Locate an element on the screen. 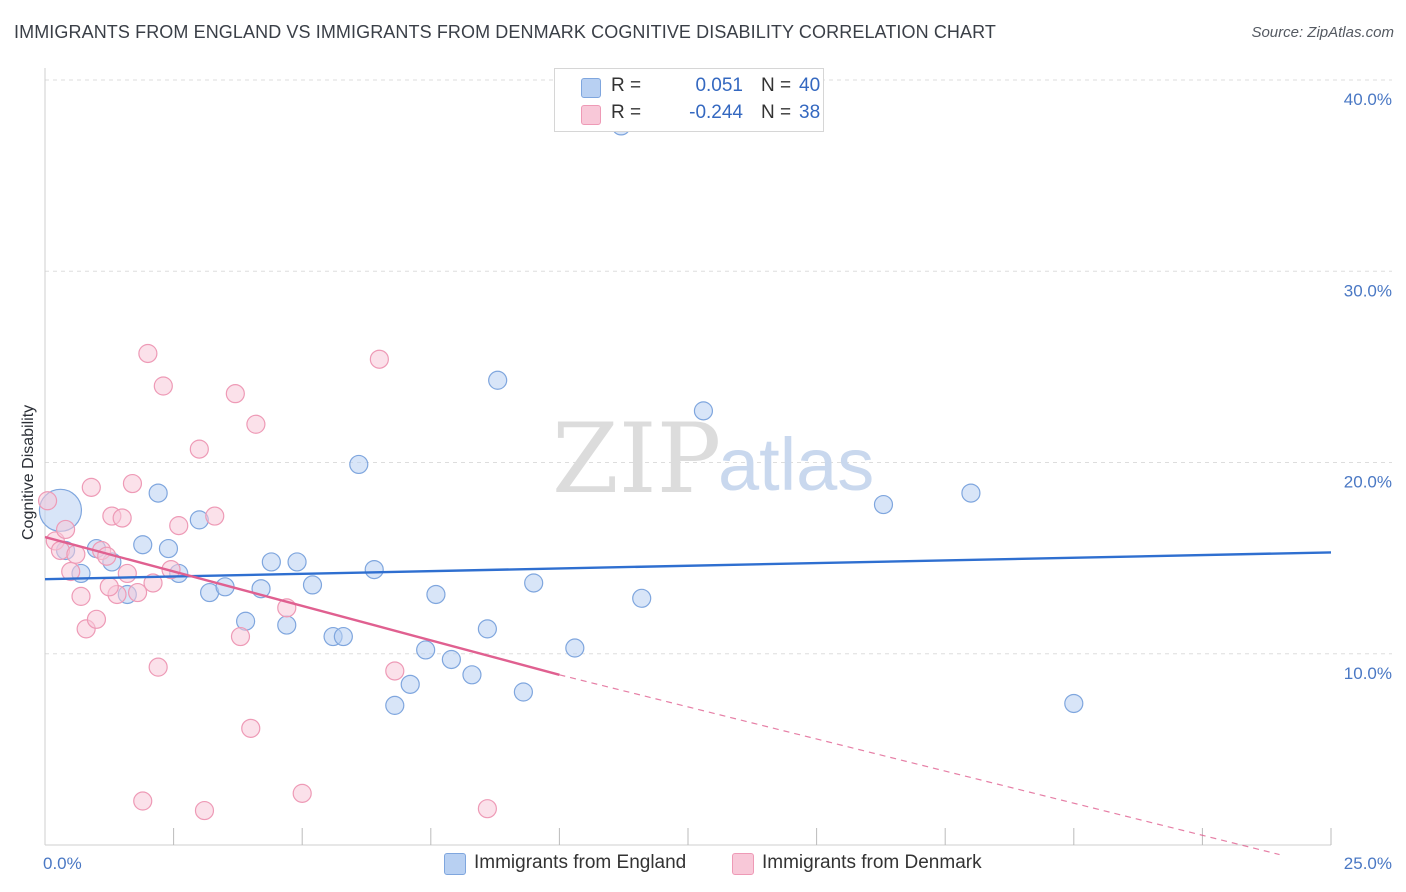 This screenshot has height=892, width=1406. denmark-r-value: -0.244 is located at coordinates (716, 112).